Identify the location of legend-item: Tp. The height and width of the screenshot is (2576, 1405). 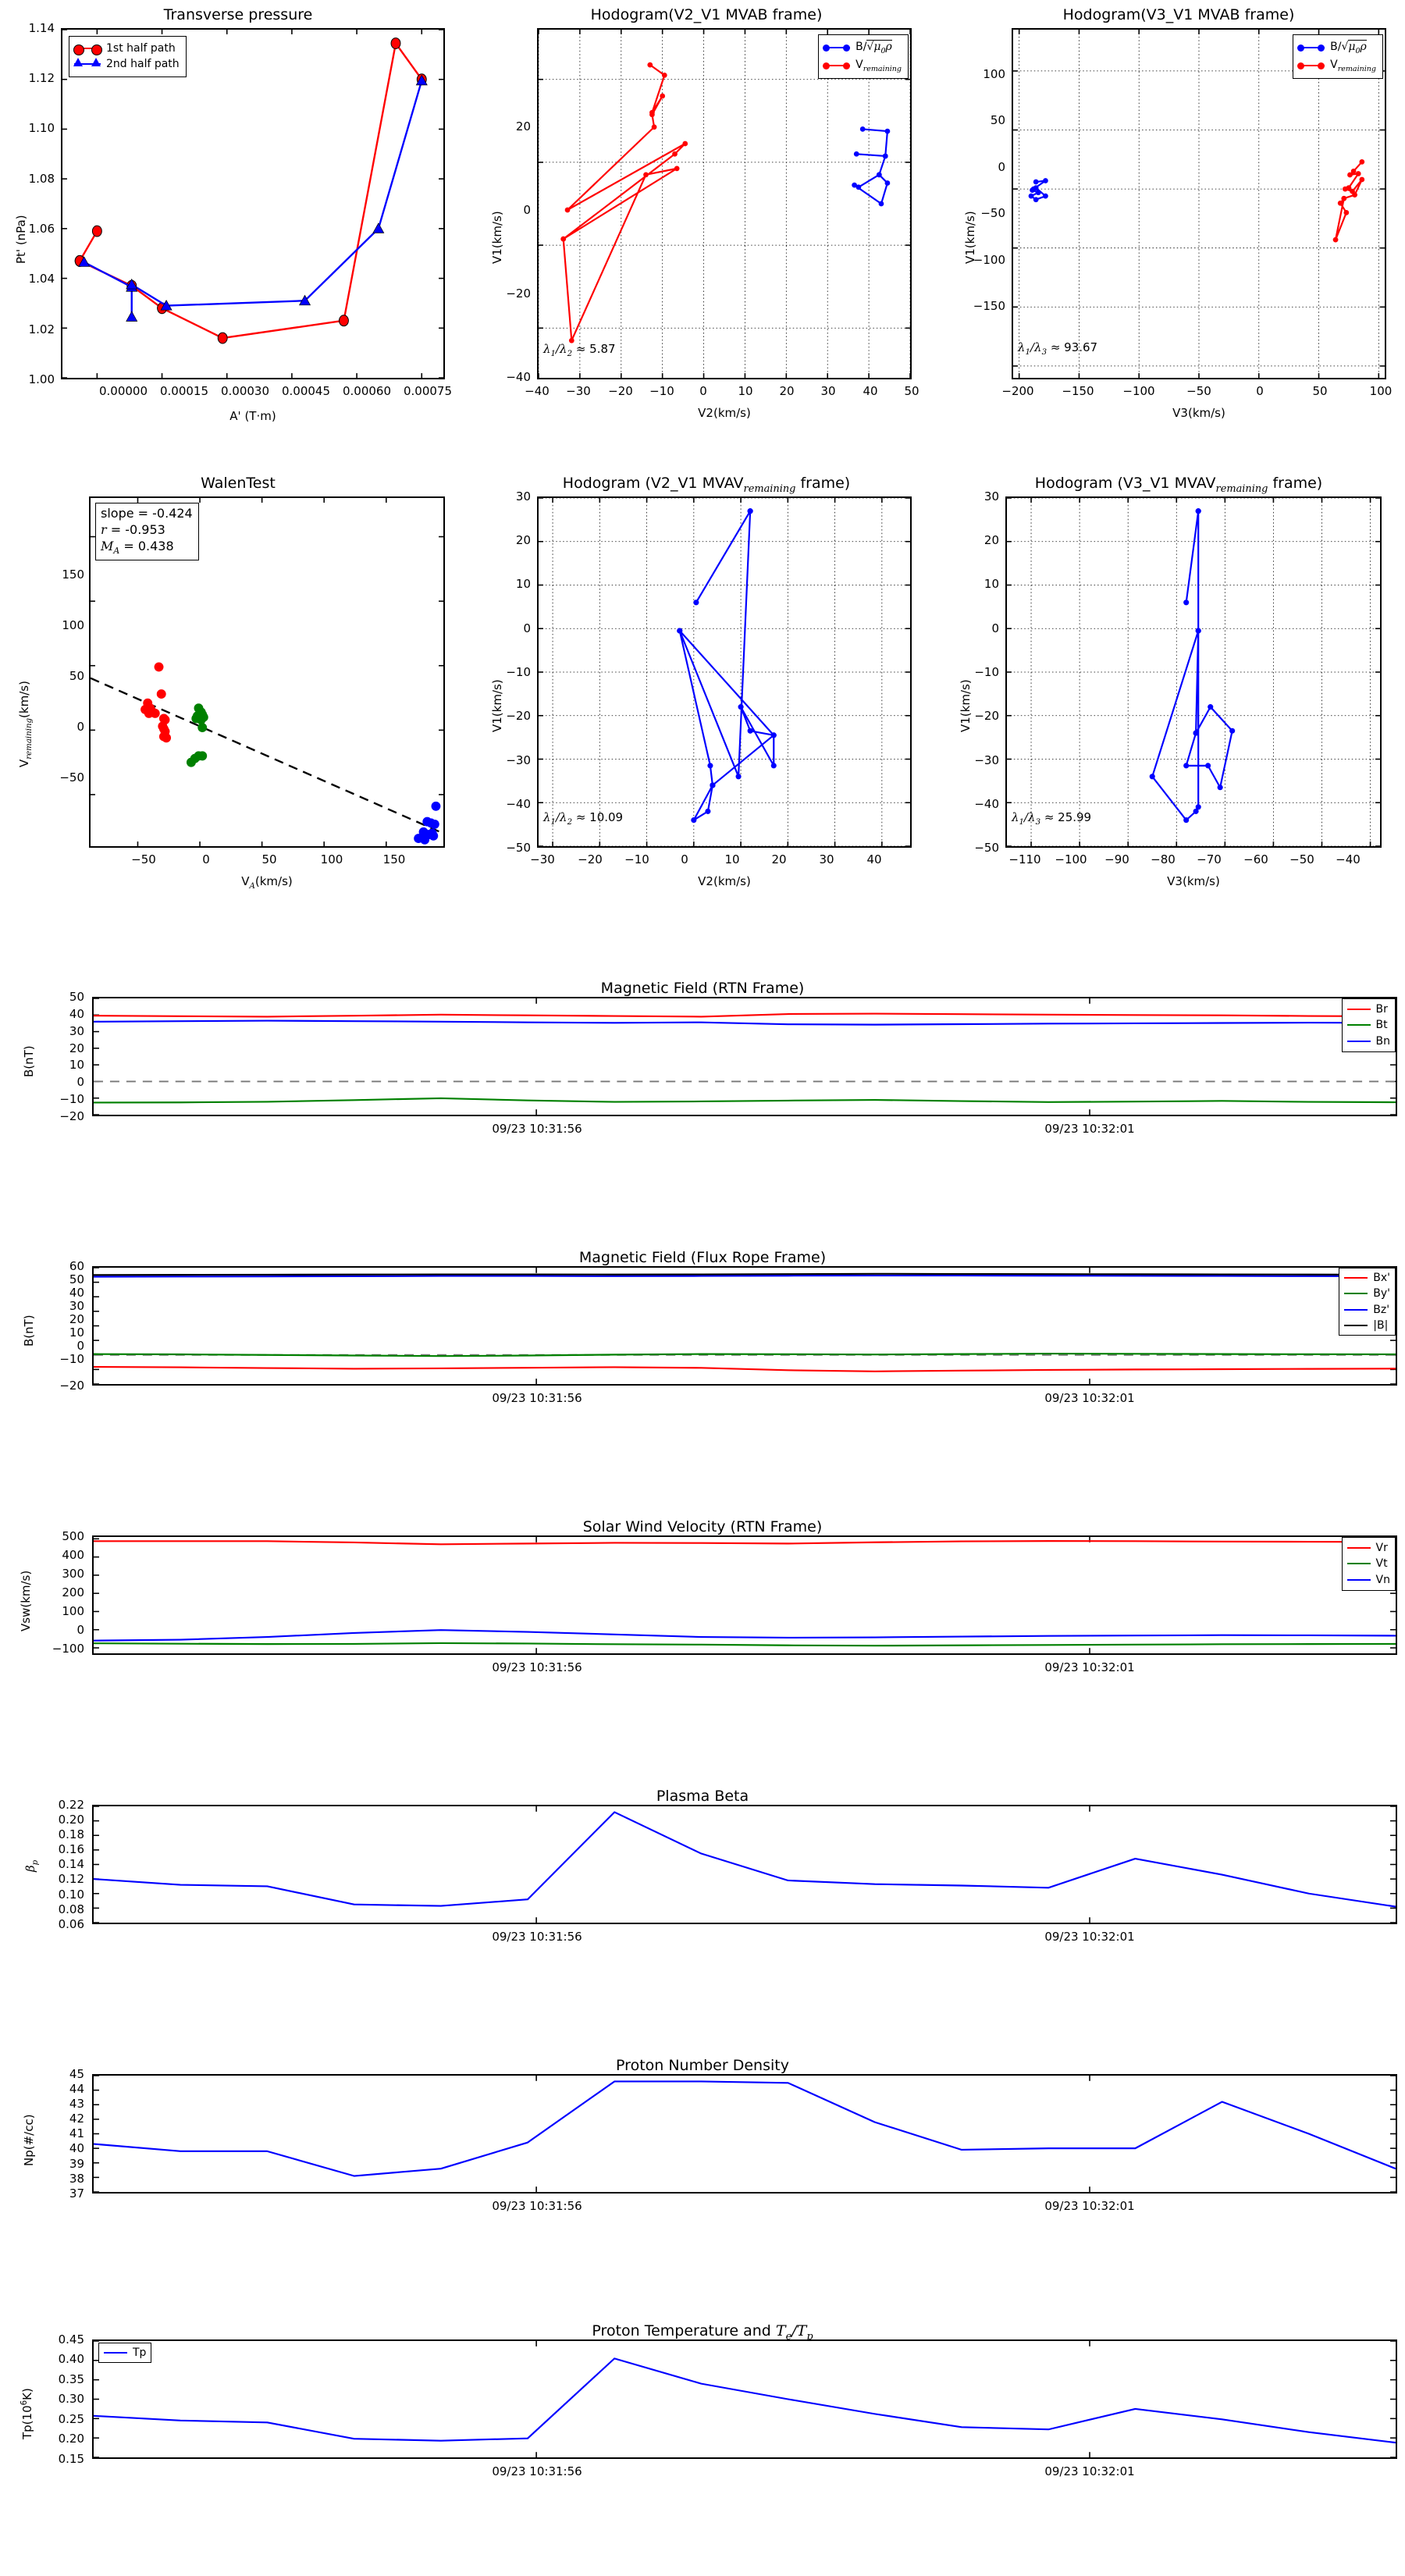
(125, 2353).